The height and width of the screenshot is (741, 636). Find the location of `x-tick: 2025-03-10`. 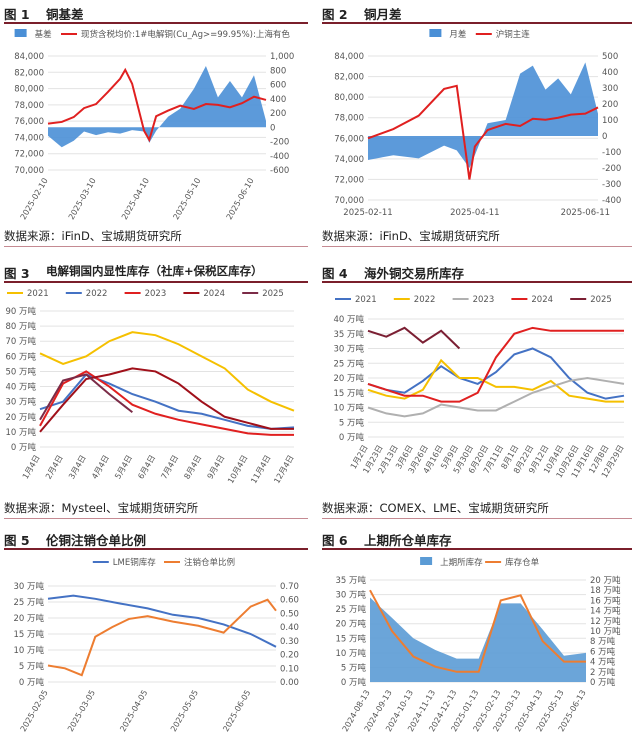

x-tick: 2025-03-10 is located at coordinates (82, 199).